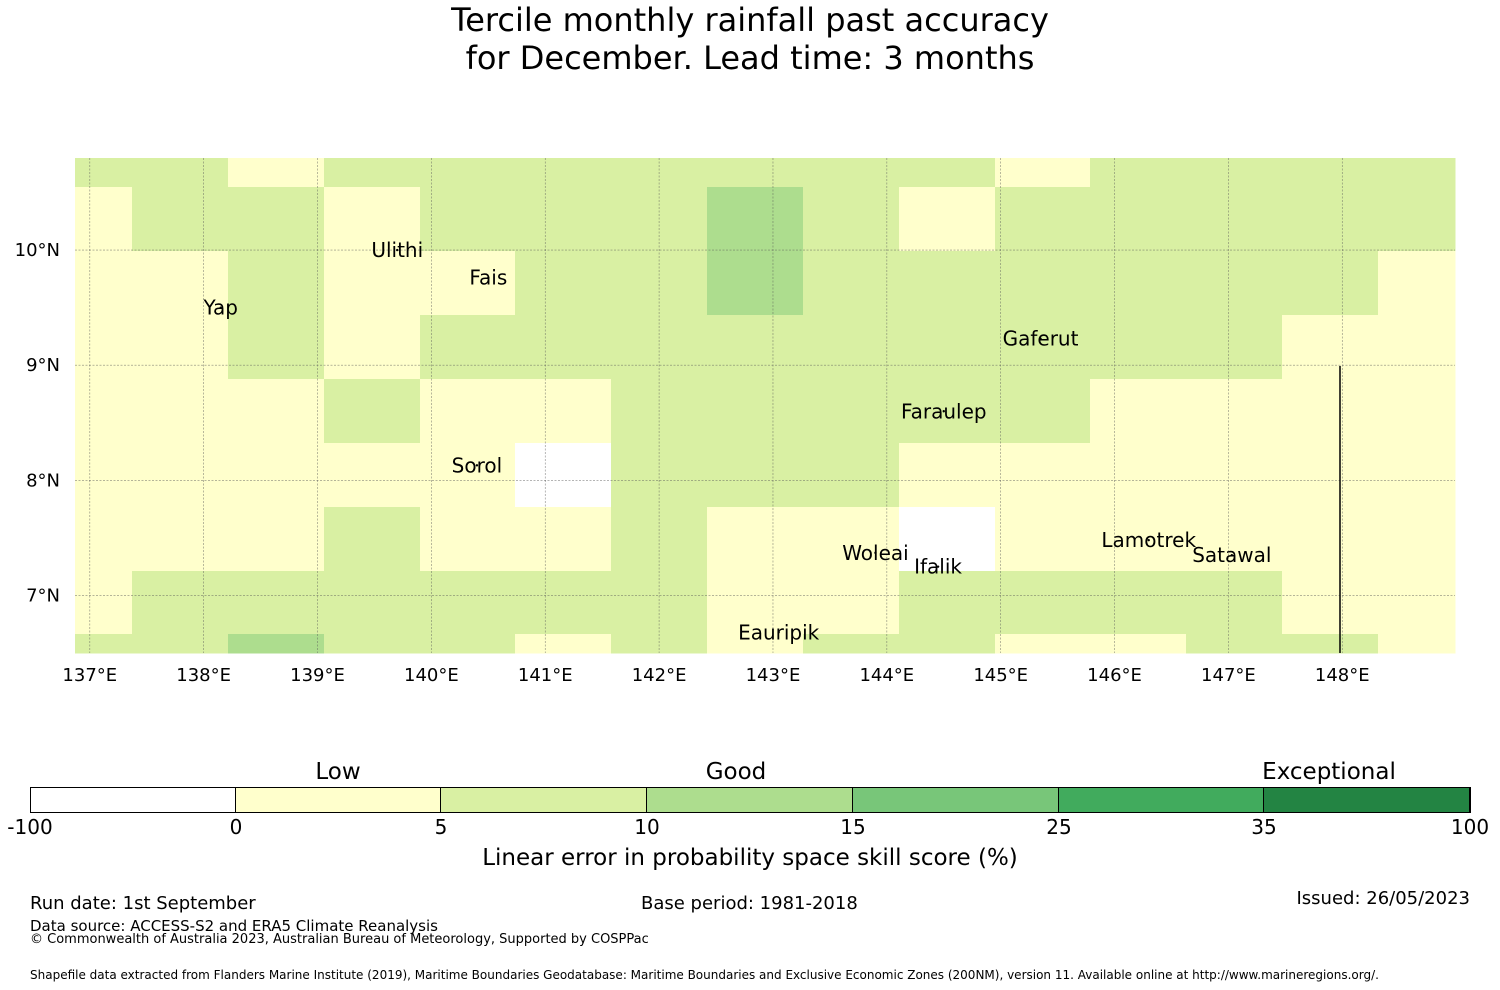  What do you see at coordinates (773, 675) in the screenshot?
I see `longitude-tick-label: 143°E` at bounding box center [773, 675].